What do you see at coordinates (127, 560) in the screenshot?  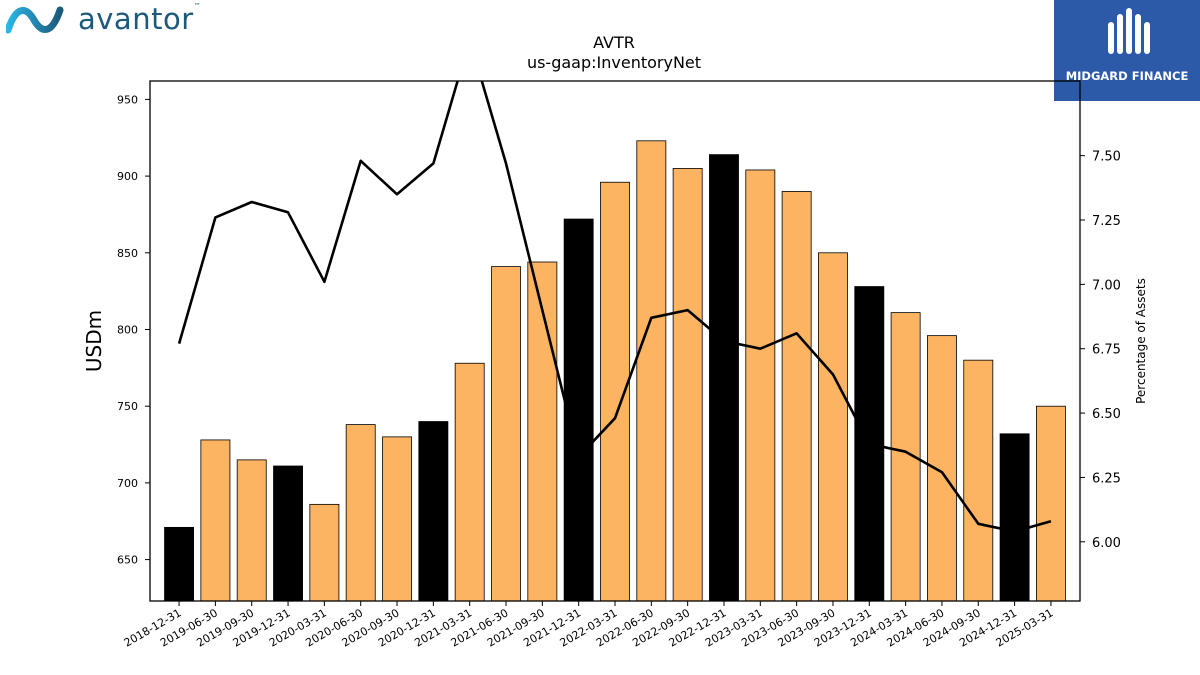 I see `y-tick-label: 650` at bounding box center [127, 560].